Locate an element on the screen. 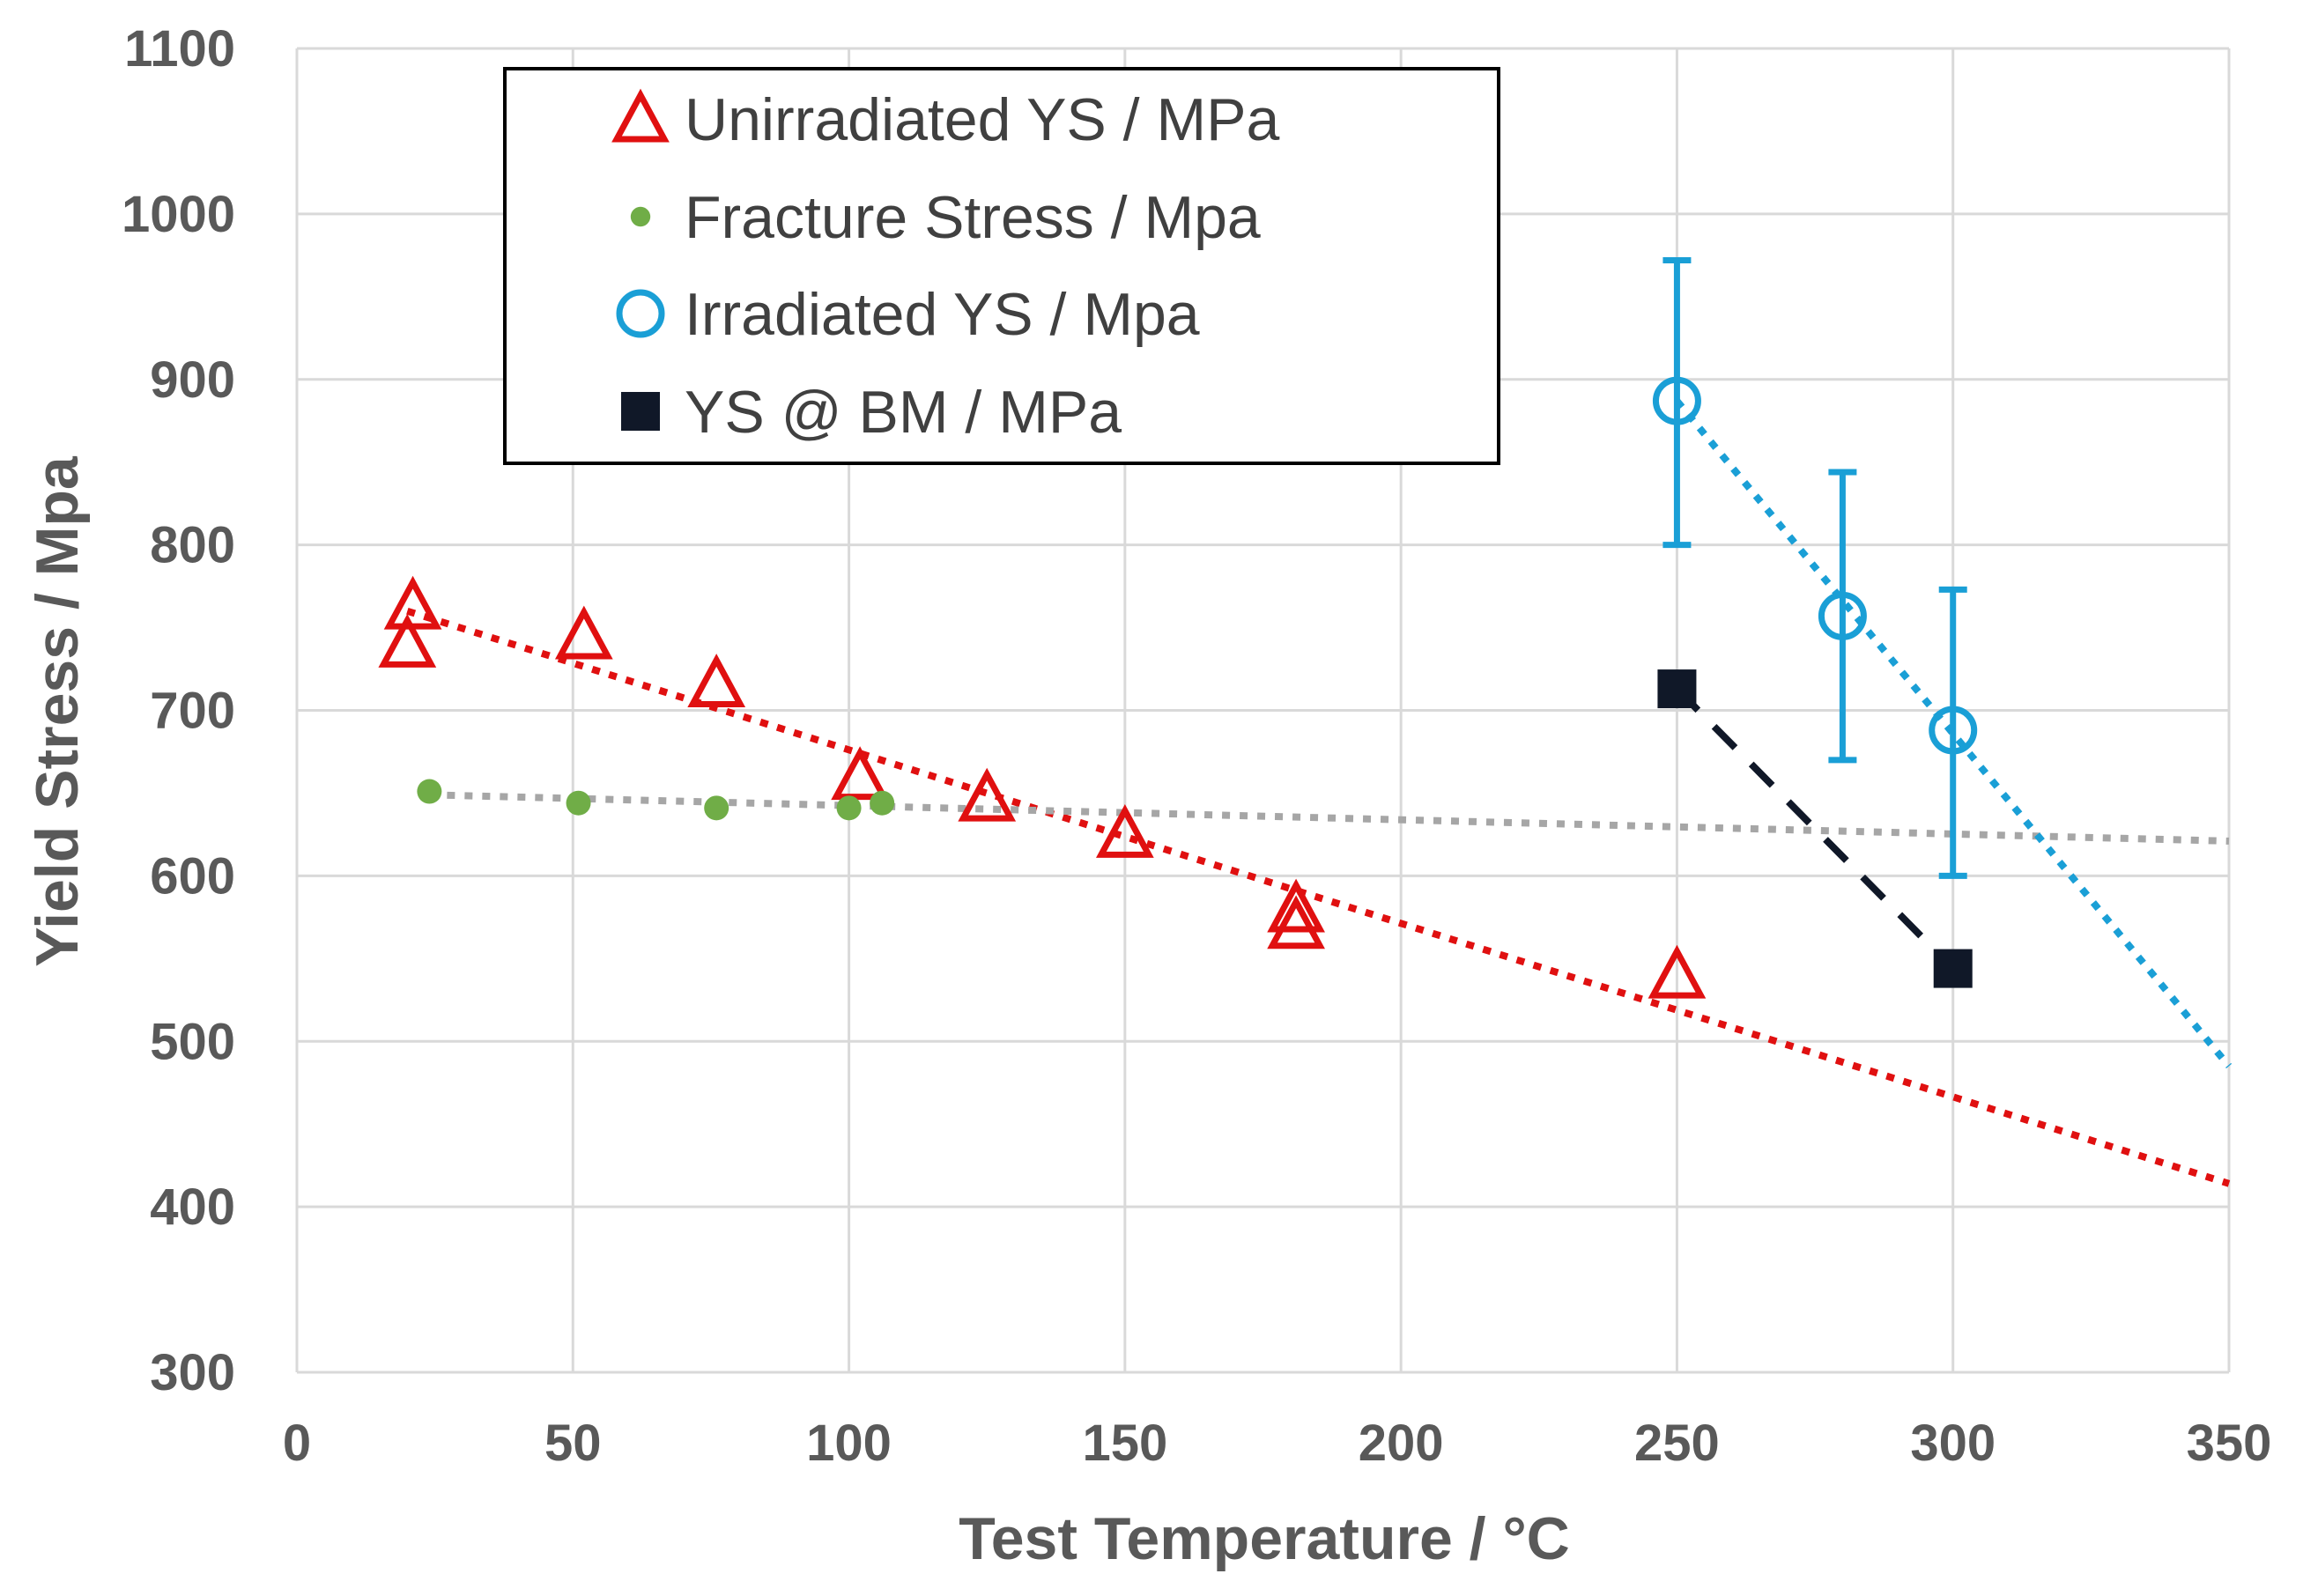  x-tick-label: 300 is located at coordinates (1953, 1443).